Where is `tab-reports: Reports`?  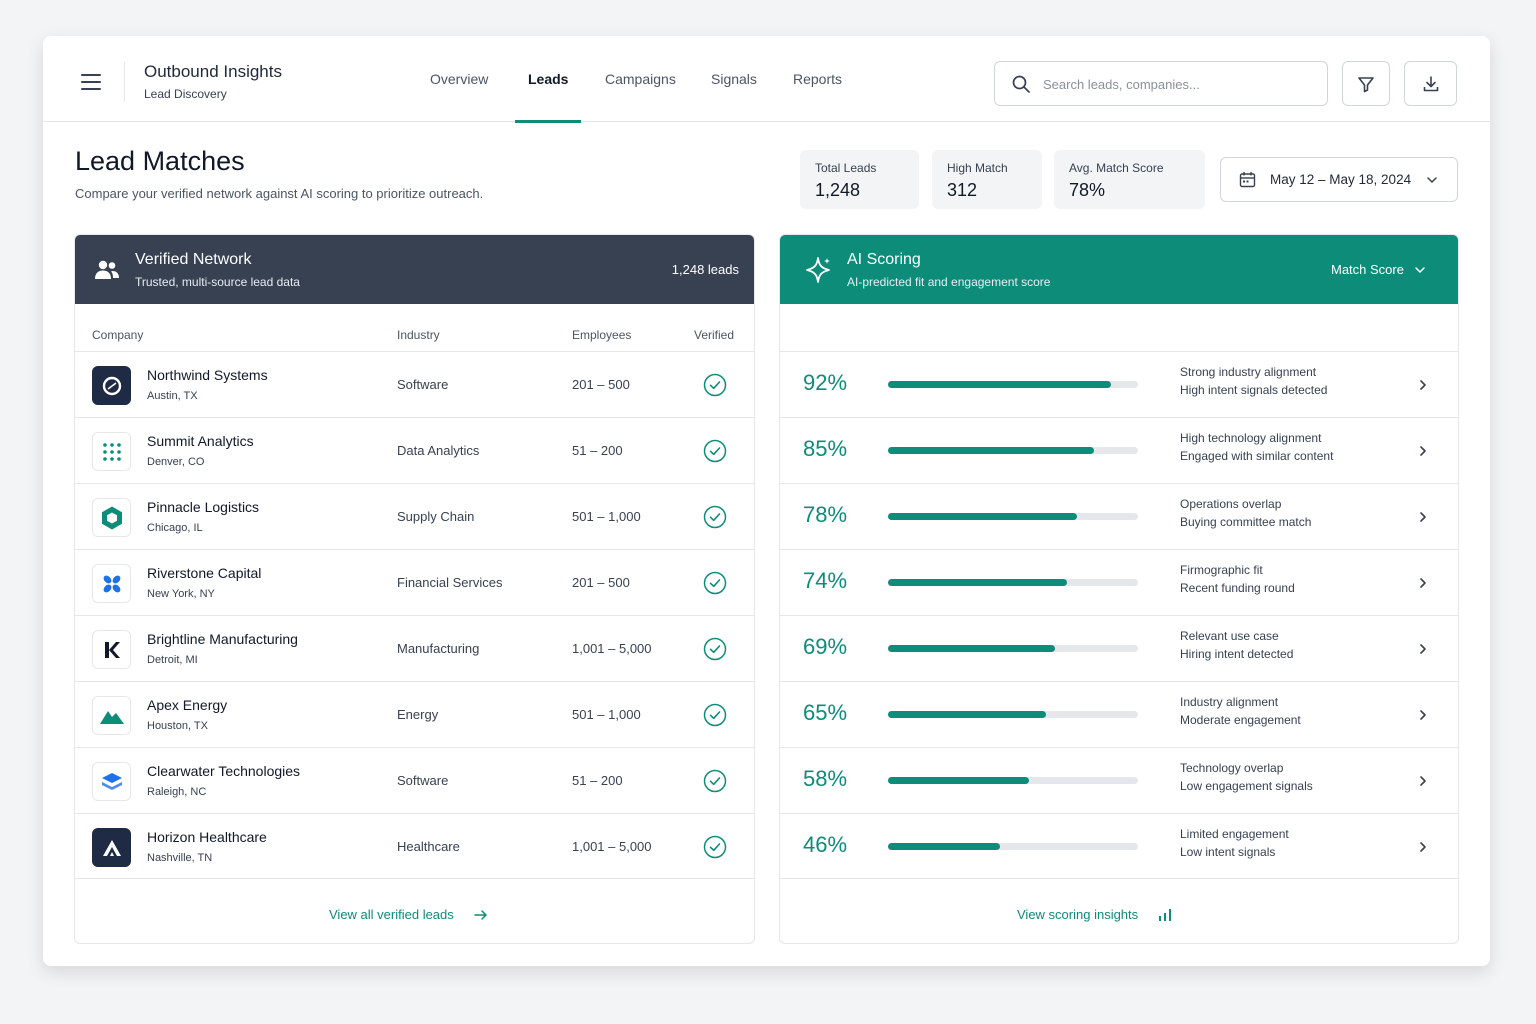
tab-reports: Reports is located at coordinates (818, 79).